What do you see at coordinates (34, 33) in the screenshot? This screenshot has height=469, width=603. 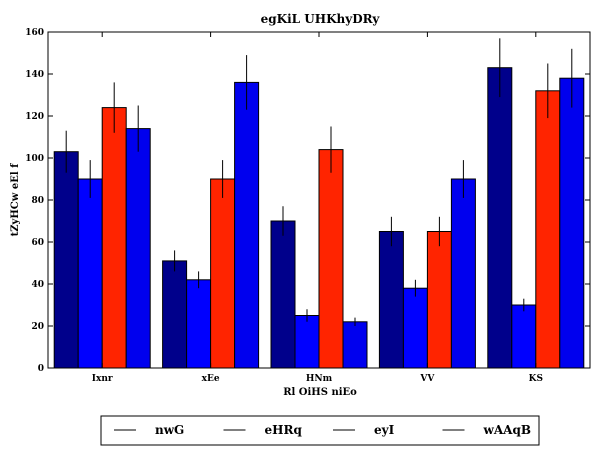 I see `y-tick-label: 160` at bounding box center [34, 33].